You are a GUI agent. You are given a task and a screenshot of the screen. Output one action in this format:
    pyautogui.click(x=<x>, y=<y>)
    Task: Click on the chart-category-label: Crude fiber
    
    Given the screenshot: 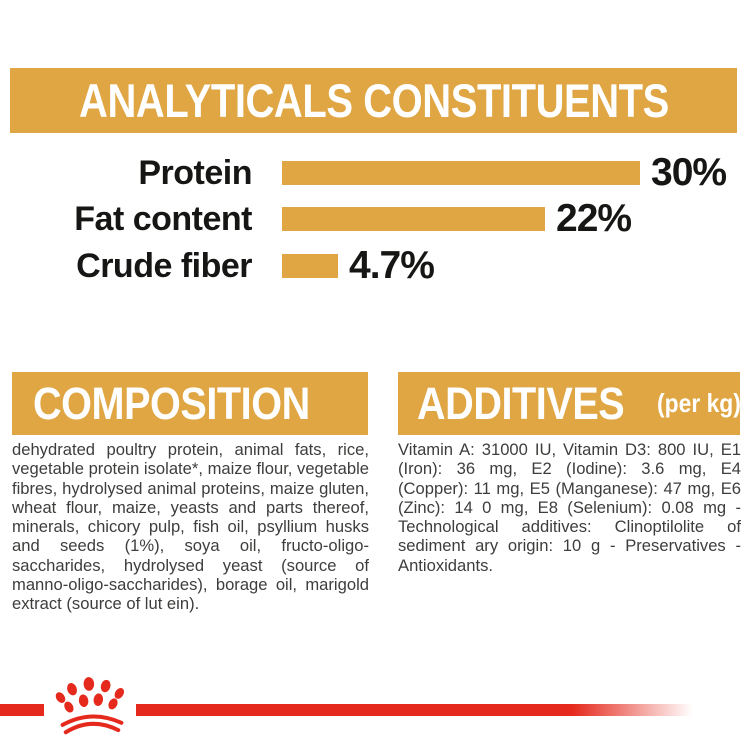 What is the action you would take?
    pyautogui.click(x=164, y=265)
    